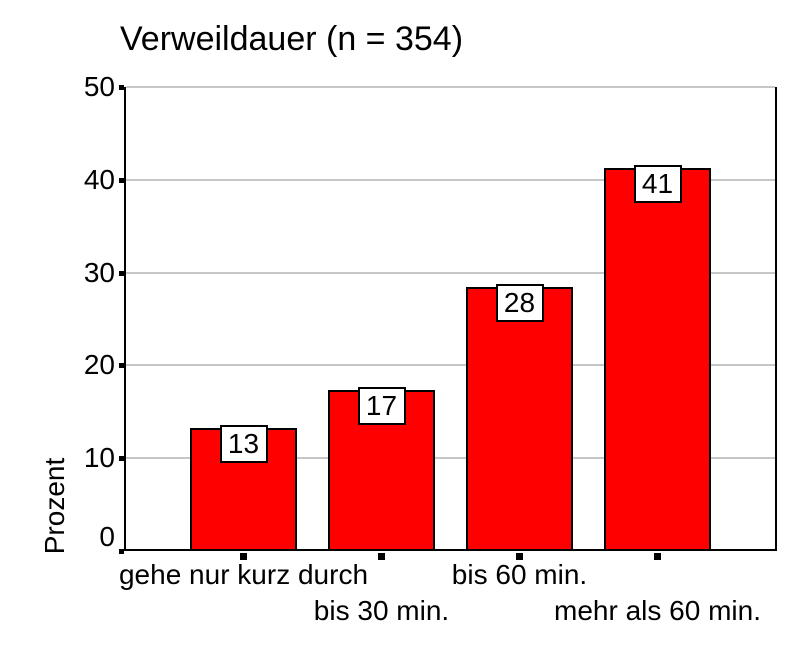  What do you see at coordinates (776, 319) in the screenshot?
I see `right-frame-line` at bounding box center [776, 319].